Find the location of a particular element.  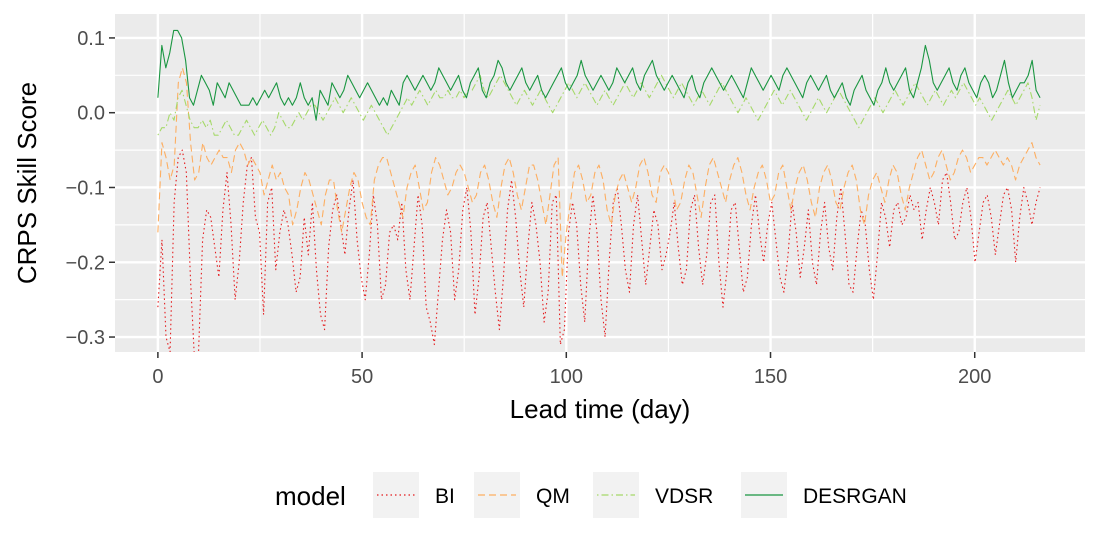

y-axis: −0.3 −0.2 −0.1 0.0 0.1 is located at coordinates (90, 188).